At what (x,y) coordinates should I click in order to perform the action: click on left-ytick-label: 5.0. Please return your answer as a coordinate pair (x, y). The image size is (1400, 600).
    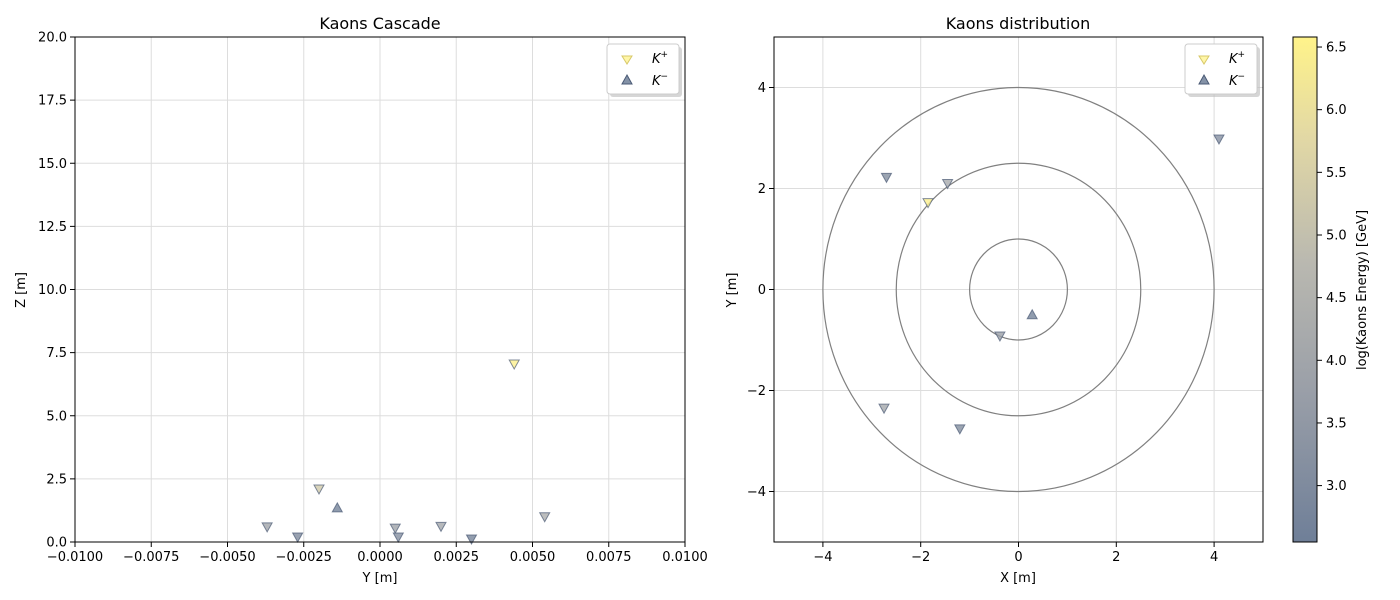
    Looking at the image, I should click on (56, 416).